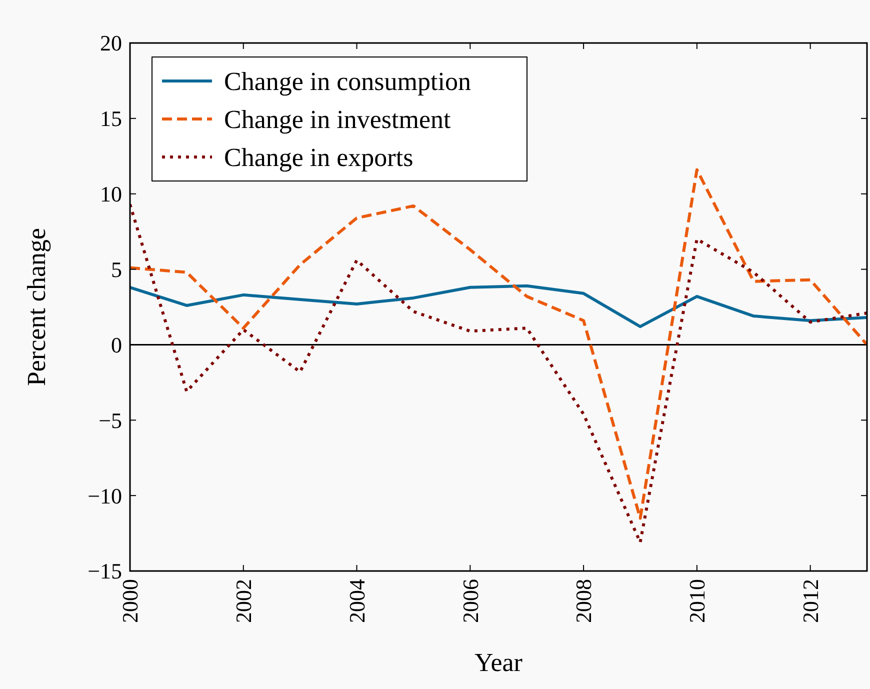 The width and height of the screenshot is (870, 689). Describe the element at coordinates (111, 43) in the screenshot. I see `y-tick-label: 20` at that location.